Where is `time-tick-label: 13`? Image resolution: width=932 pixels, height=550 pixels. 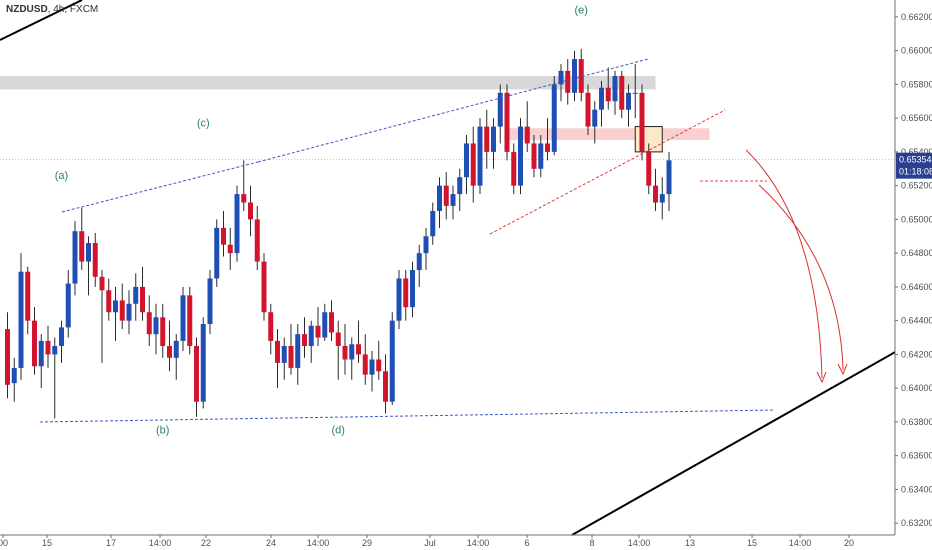
time-tick-label: 13 is located at coordinates (690, 543).